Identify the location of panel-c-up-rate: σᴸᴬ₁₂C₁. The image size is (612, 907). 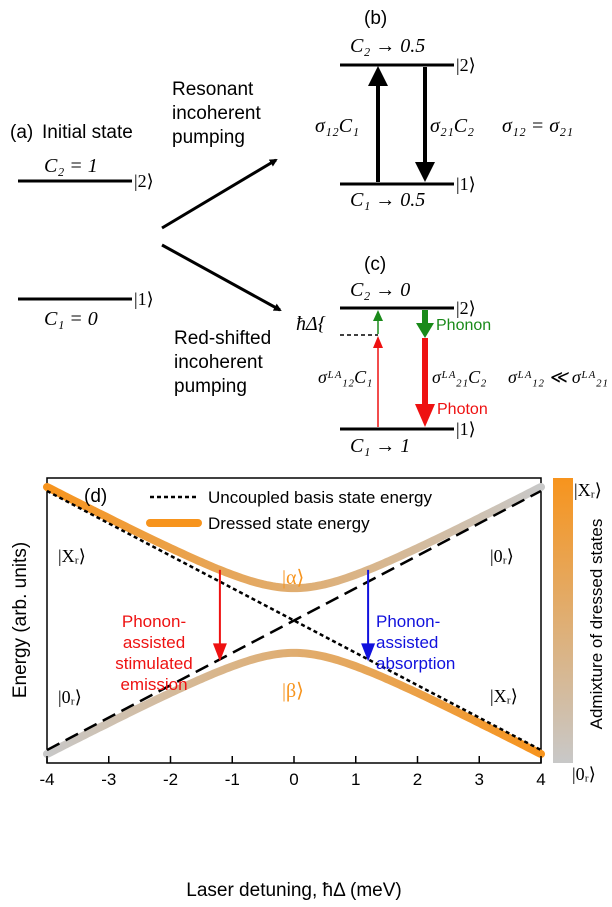
(345, 377).